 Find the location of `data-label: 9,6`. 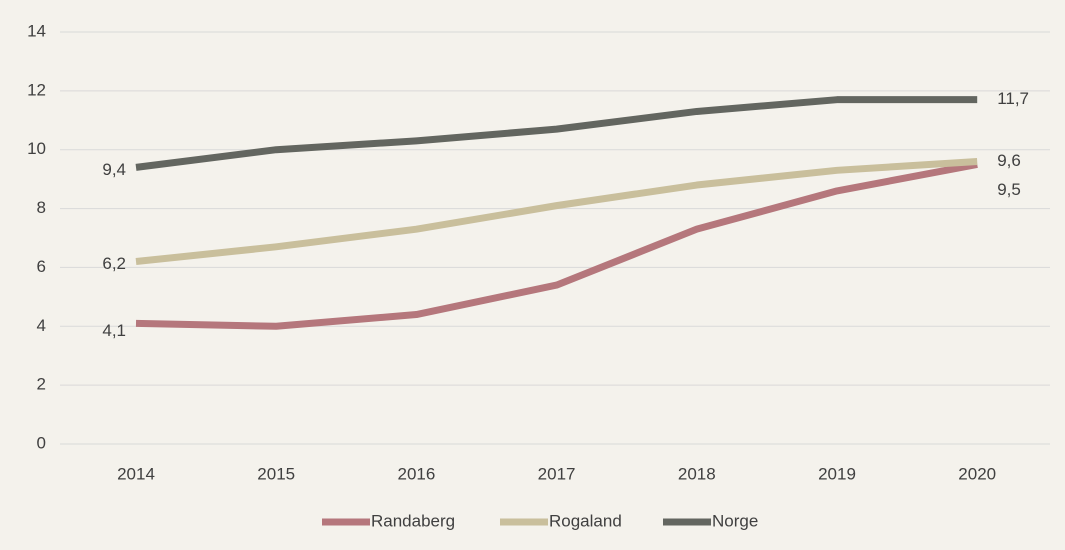

data-label: 9,6 is located at coordinates (1009, 160).